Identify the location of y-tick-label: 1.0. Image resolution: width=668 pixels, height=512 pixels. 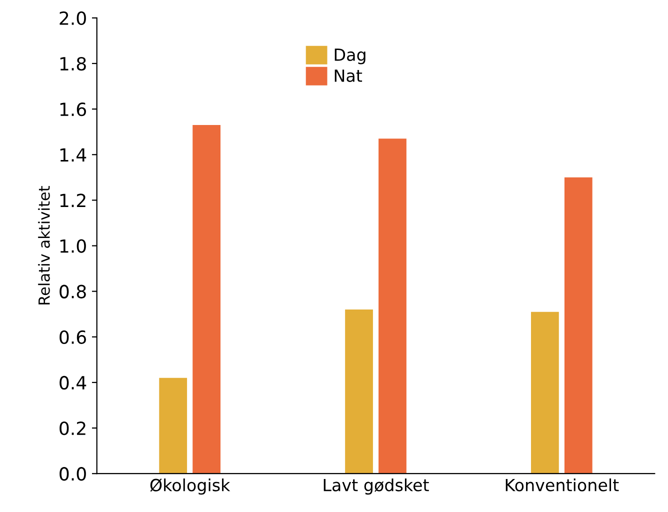
(73, 246).